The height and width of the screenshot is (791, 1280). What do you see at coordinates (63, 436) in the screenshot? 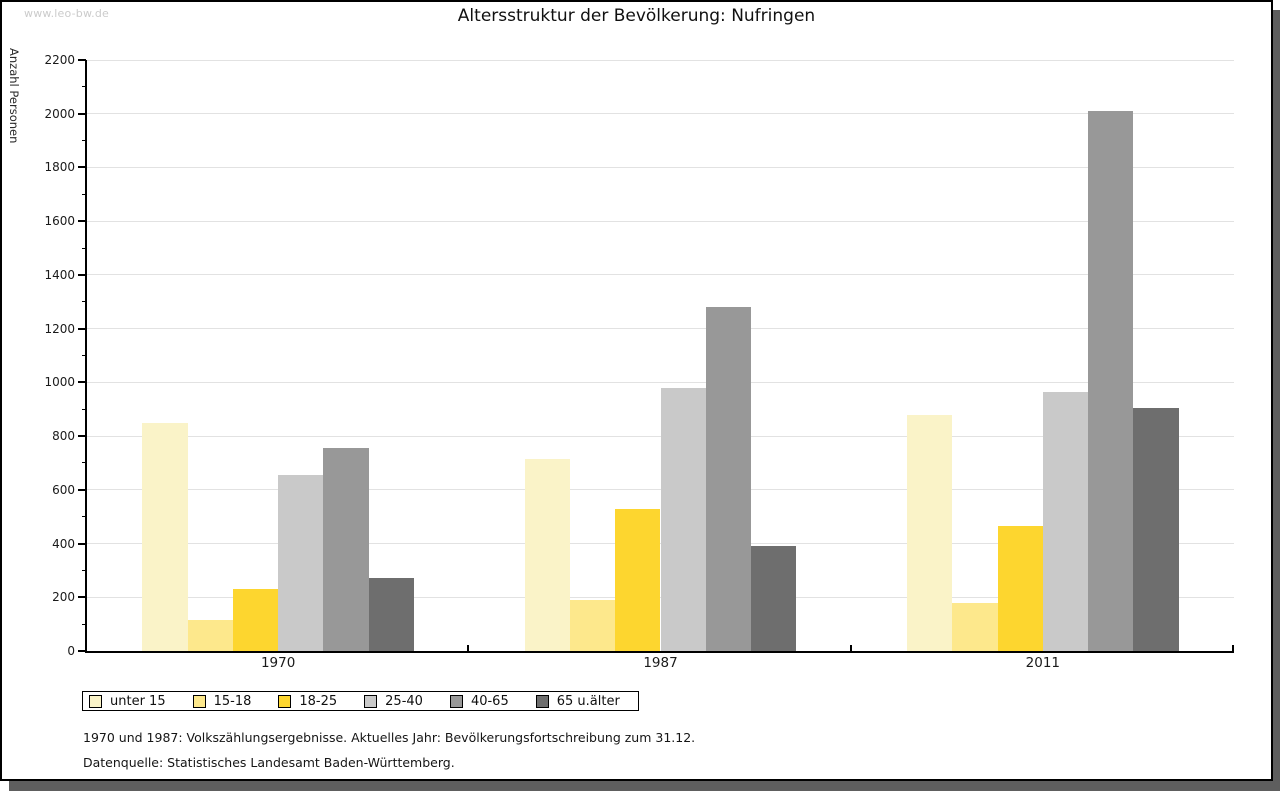
I see `y-axis-tick-label-800: 800` at bounding box center [63, 436].